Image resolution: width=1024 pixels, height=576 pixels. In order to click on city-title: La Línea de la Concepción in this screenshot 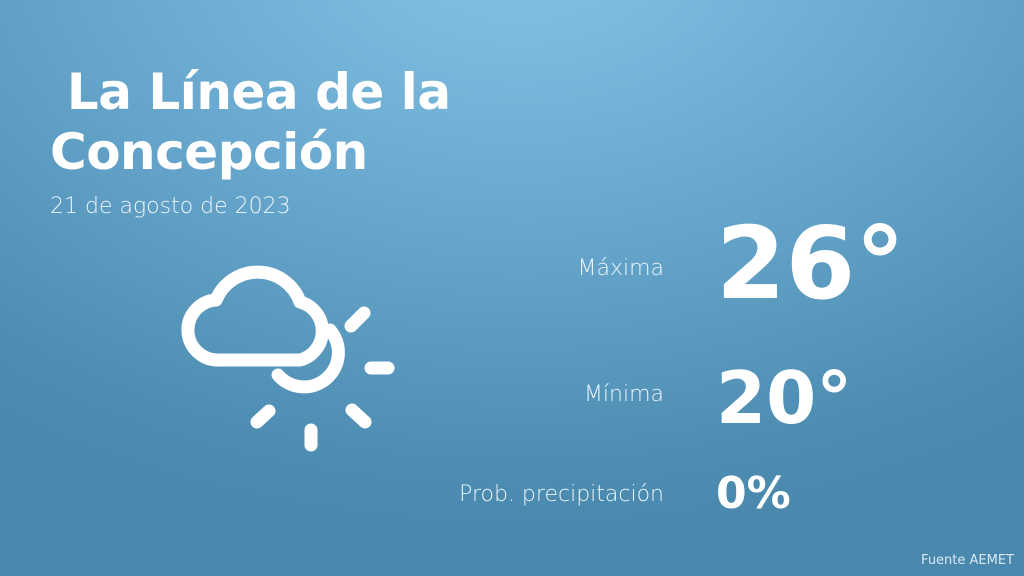, I will do `click(250, 122)`.